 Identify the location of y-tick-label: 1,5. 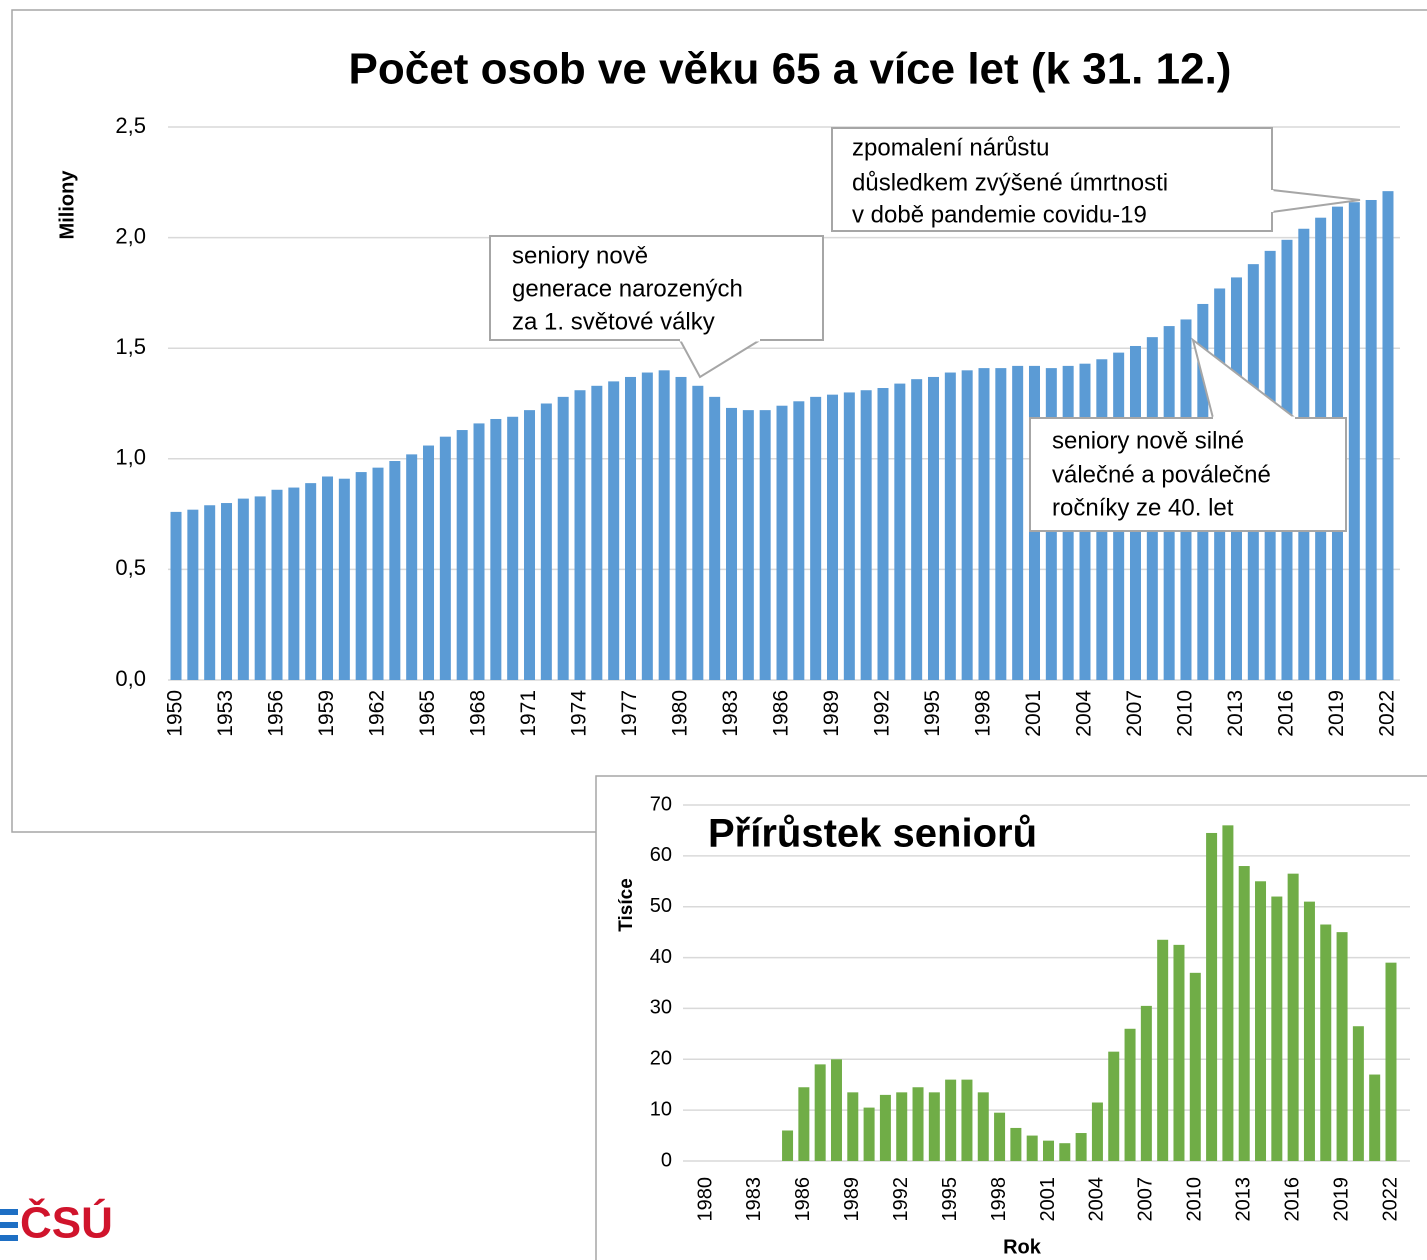
(130, 346).